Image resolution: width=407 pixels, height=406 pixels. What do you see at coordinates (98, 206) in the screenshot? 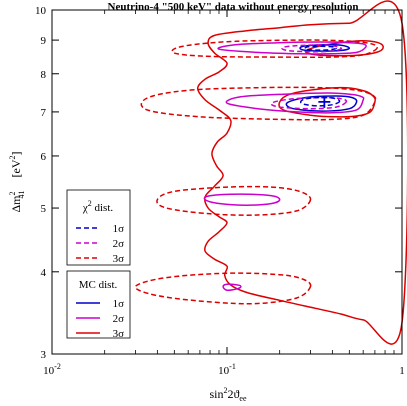
I see `legend-chi2-title: χ2 dist.` at bounding box center [98, 206].